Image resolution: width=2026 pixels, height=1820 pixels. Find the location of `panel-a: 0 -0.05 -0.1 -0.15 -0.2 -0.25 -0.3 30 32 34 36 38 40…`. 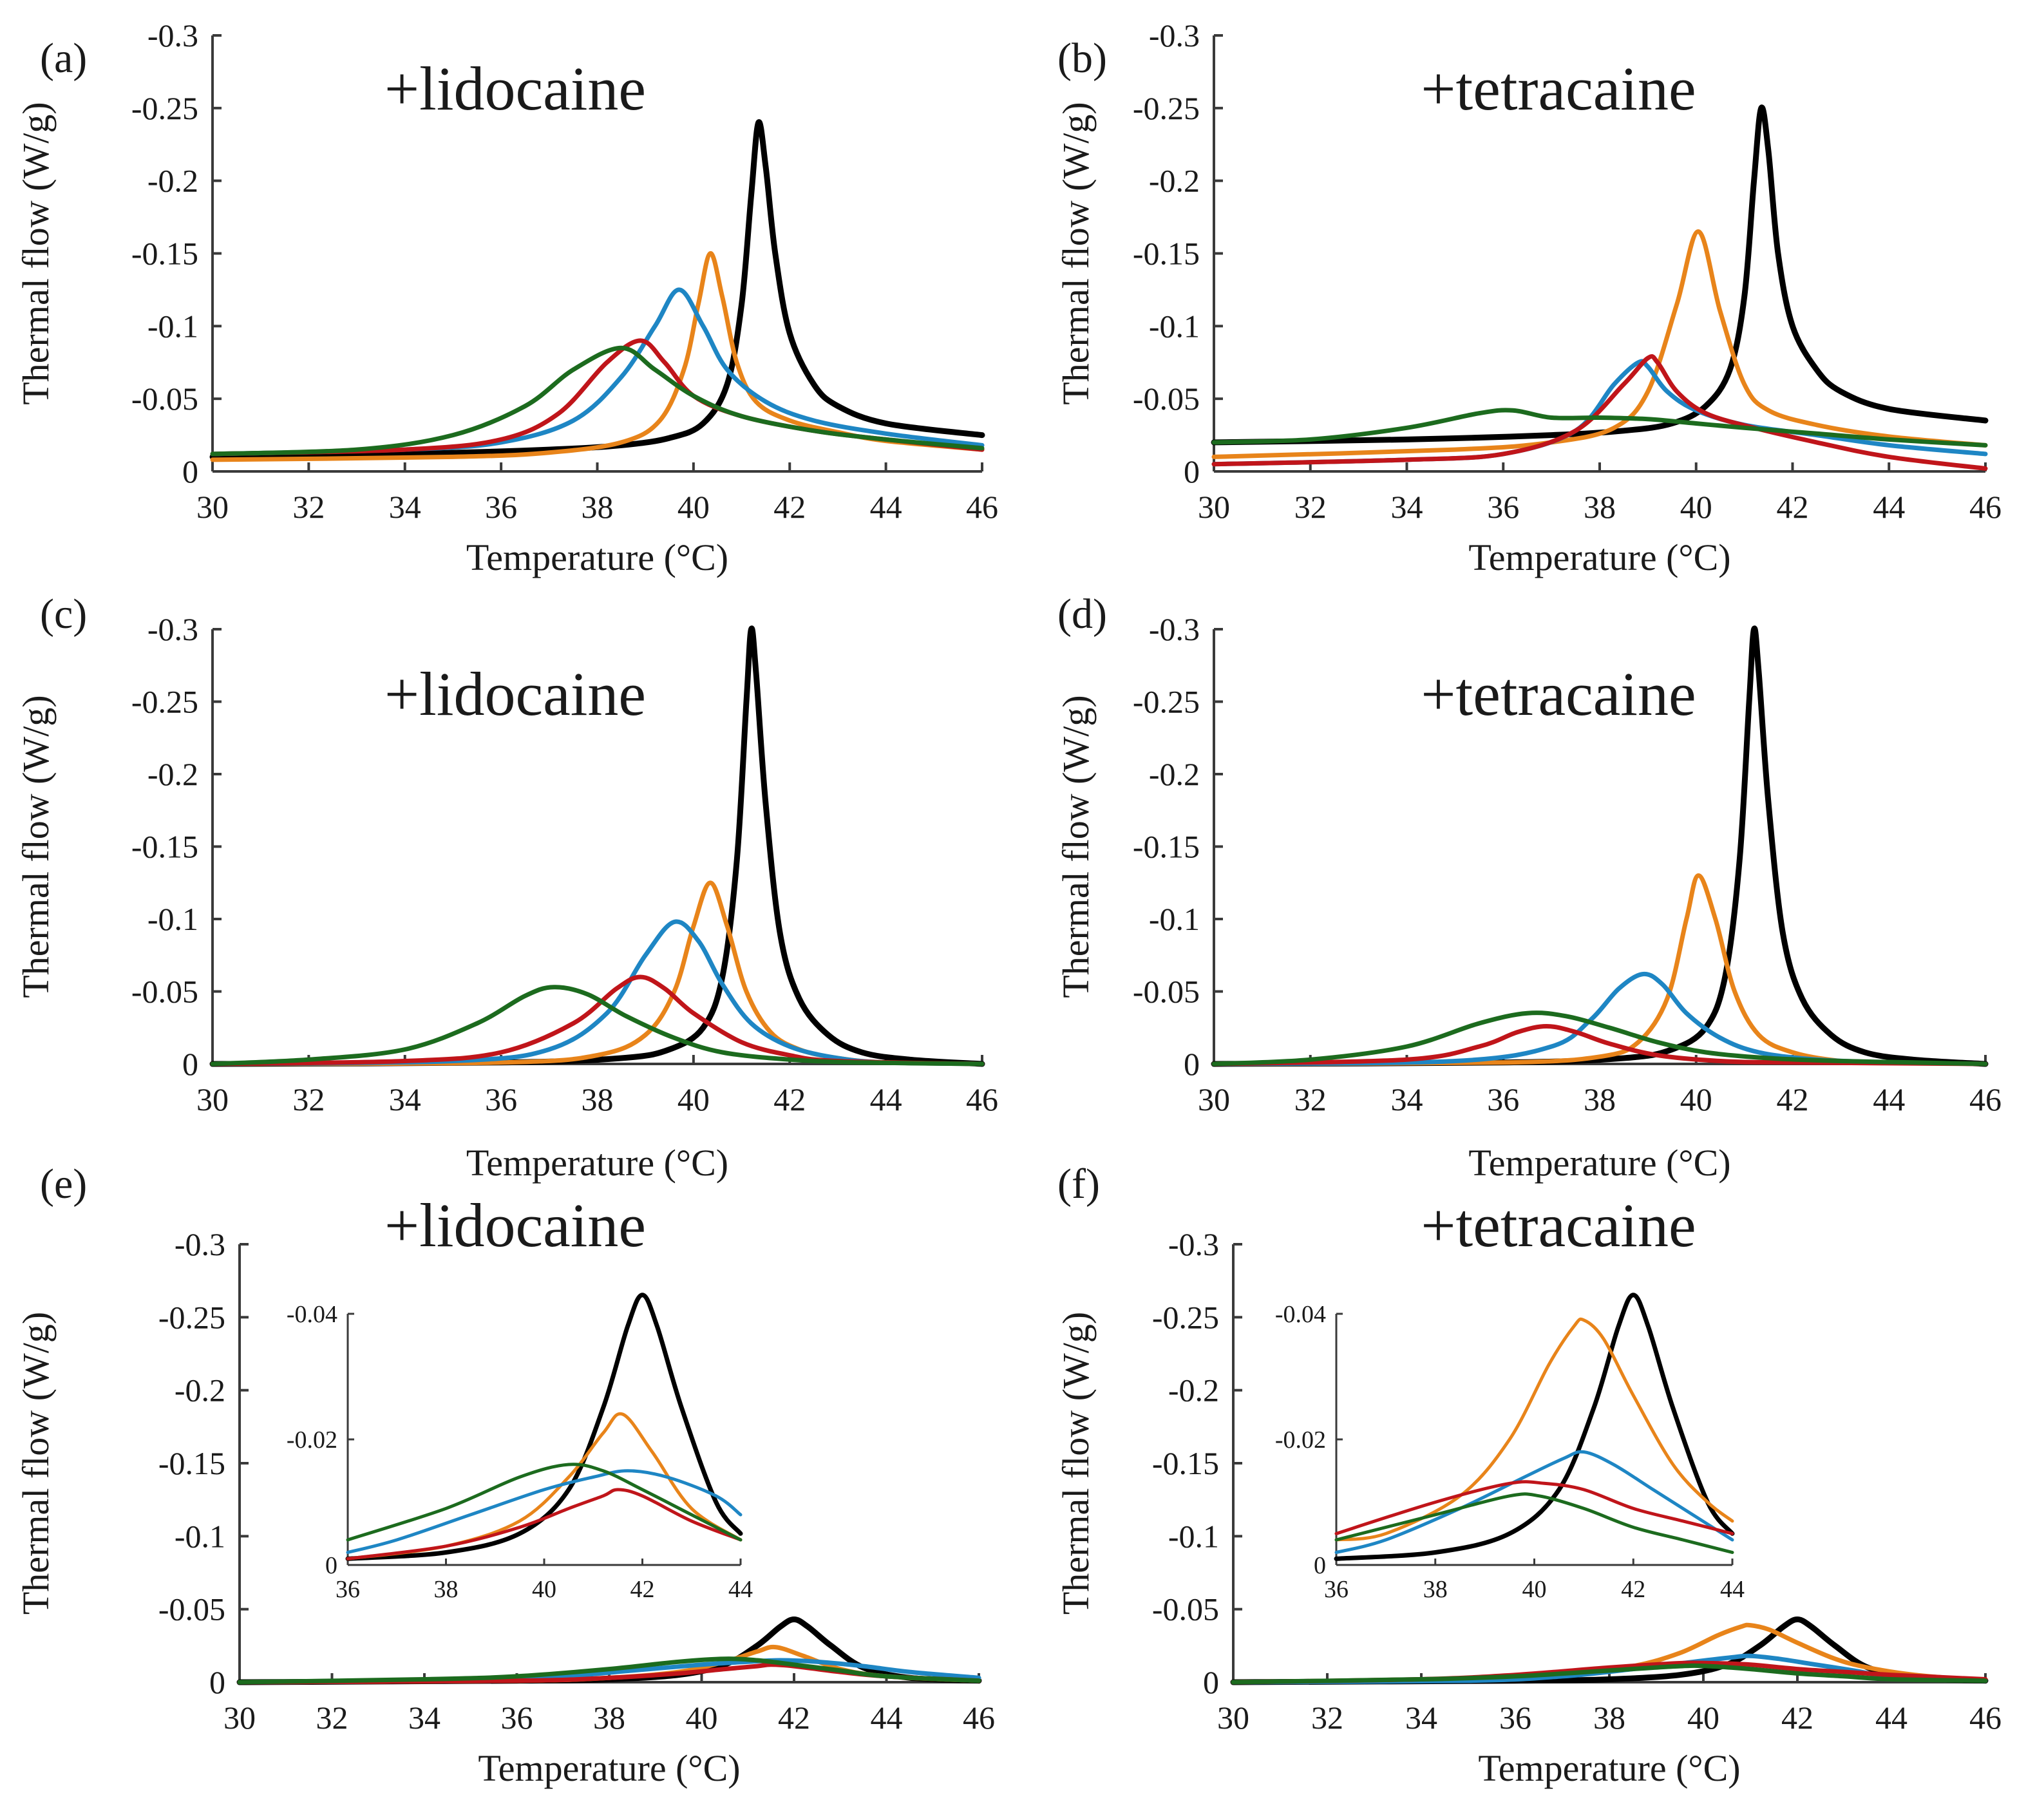

panel-a: 0 -0.05 -0.1 -0.15 -0.2 -0.25 -0.3 30 32 34 36 38 40… is located at coordinates (506, 297).